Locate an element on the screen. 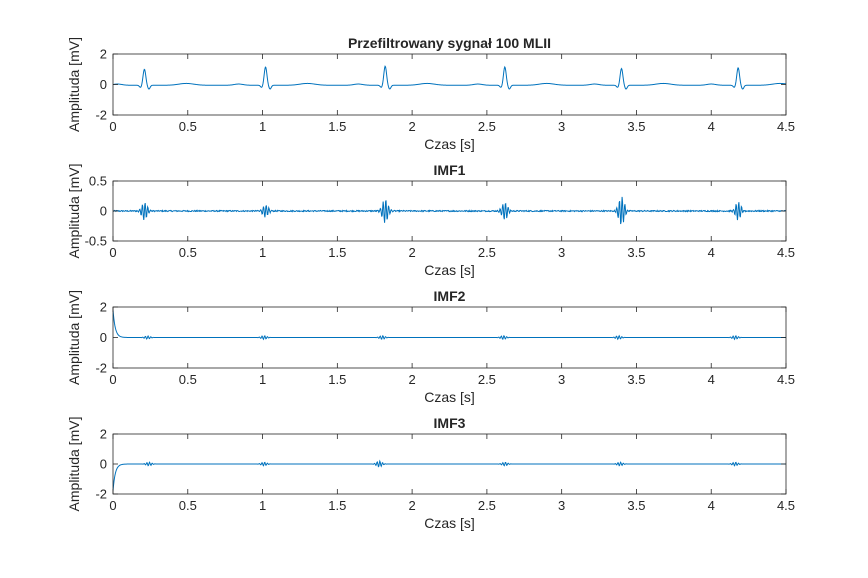 The width and height of the screenshot is (868, 578). subplot-title: IMF2 is located at coordinates (450, 296).